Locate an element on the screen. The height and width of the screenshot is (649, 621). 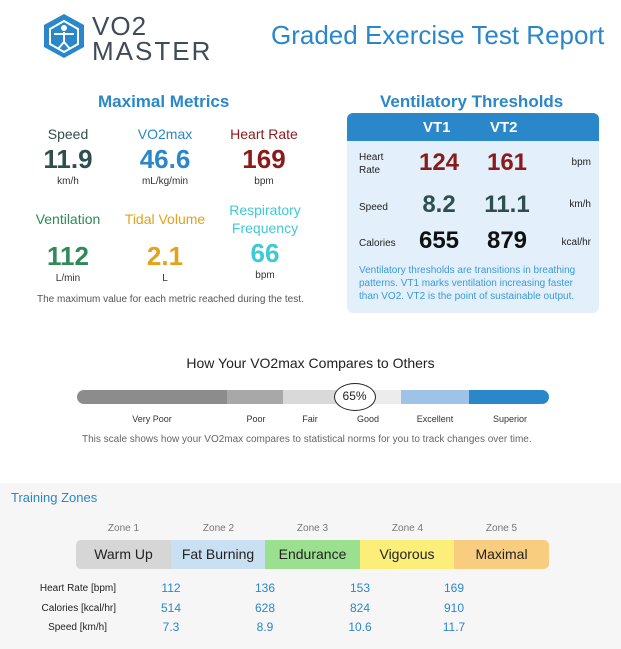
vt1-header: VT1 is located at coordinates (437, 127).